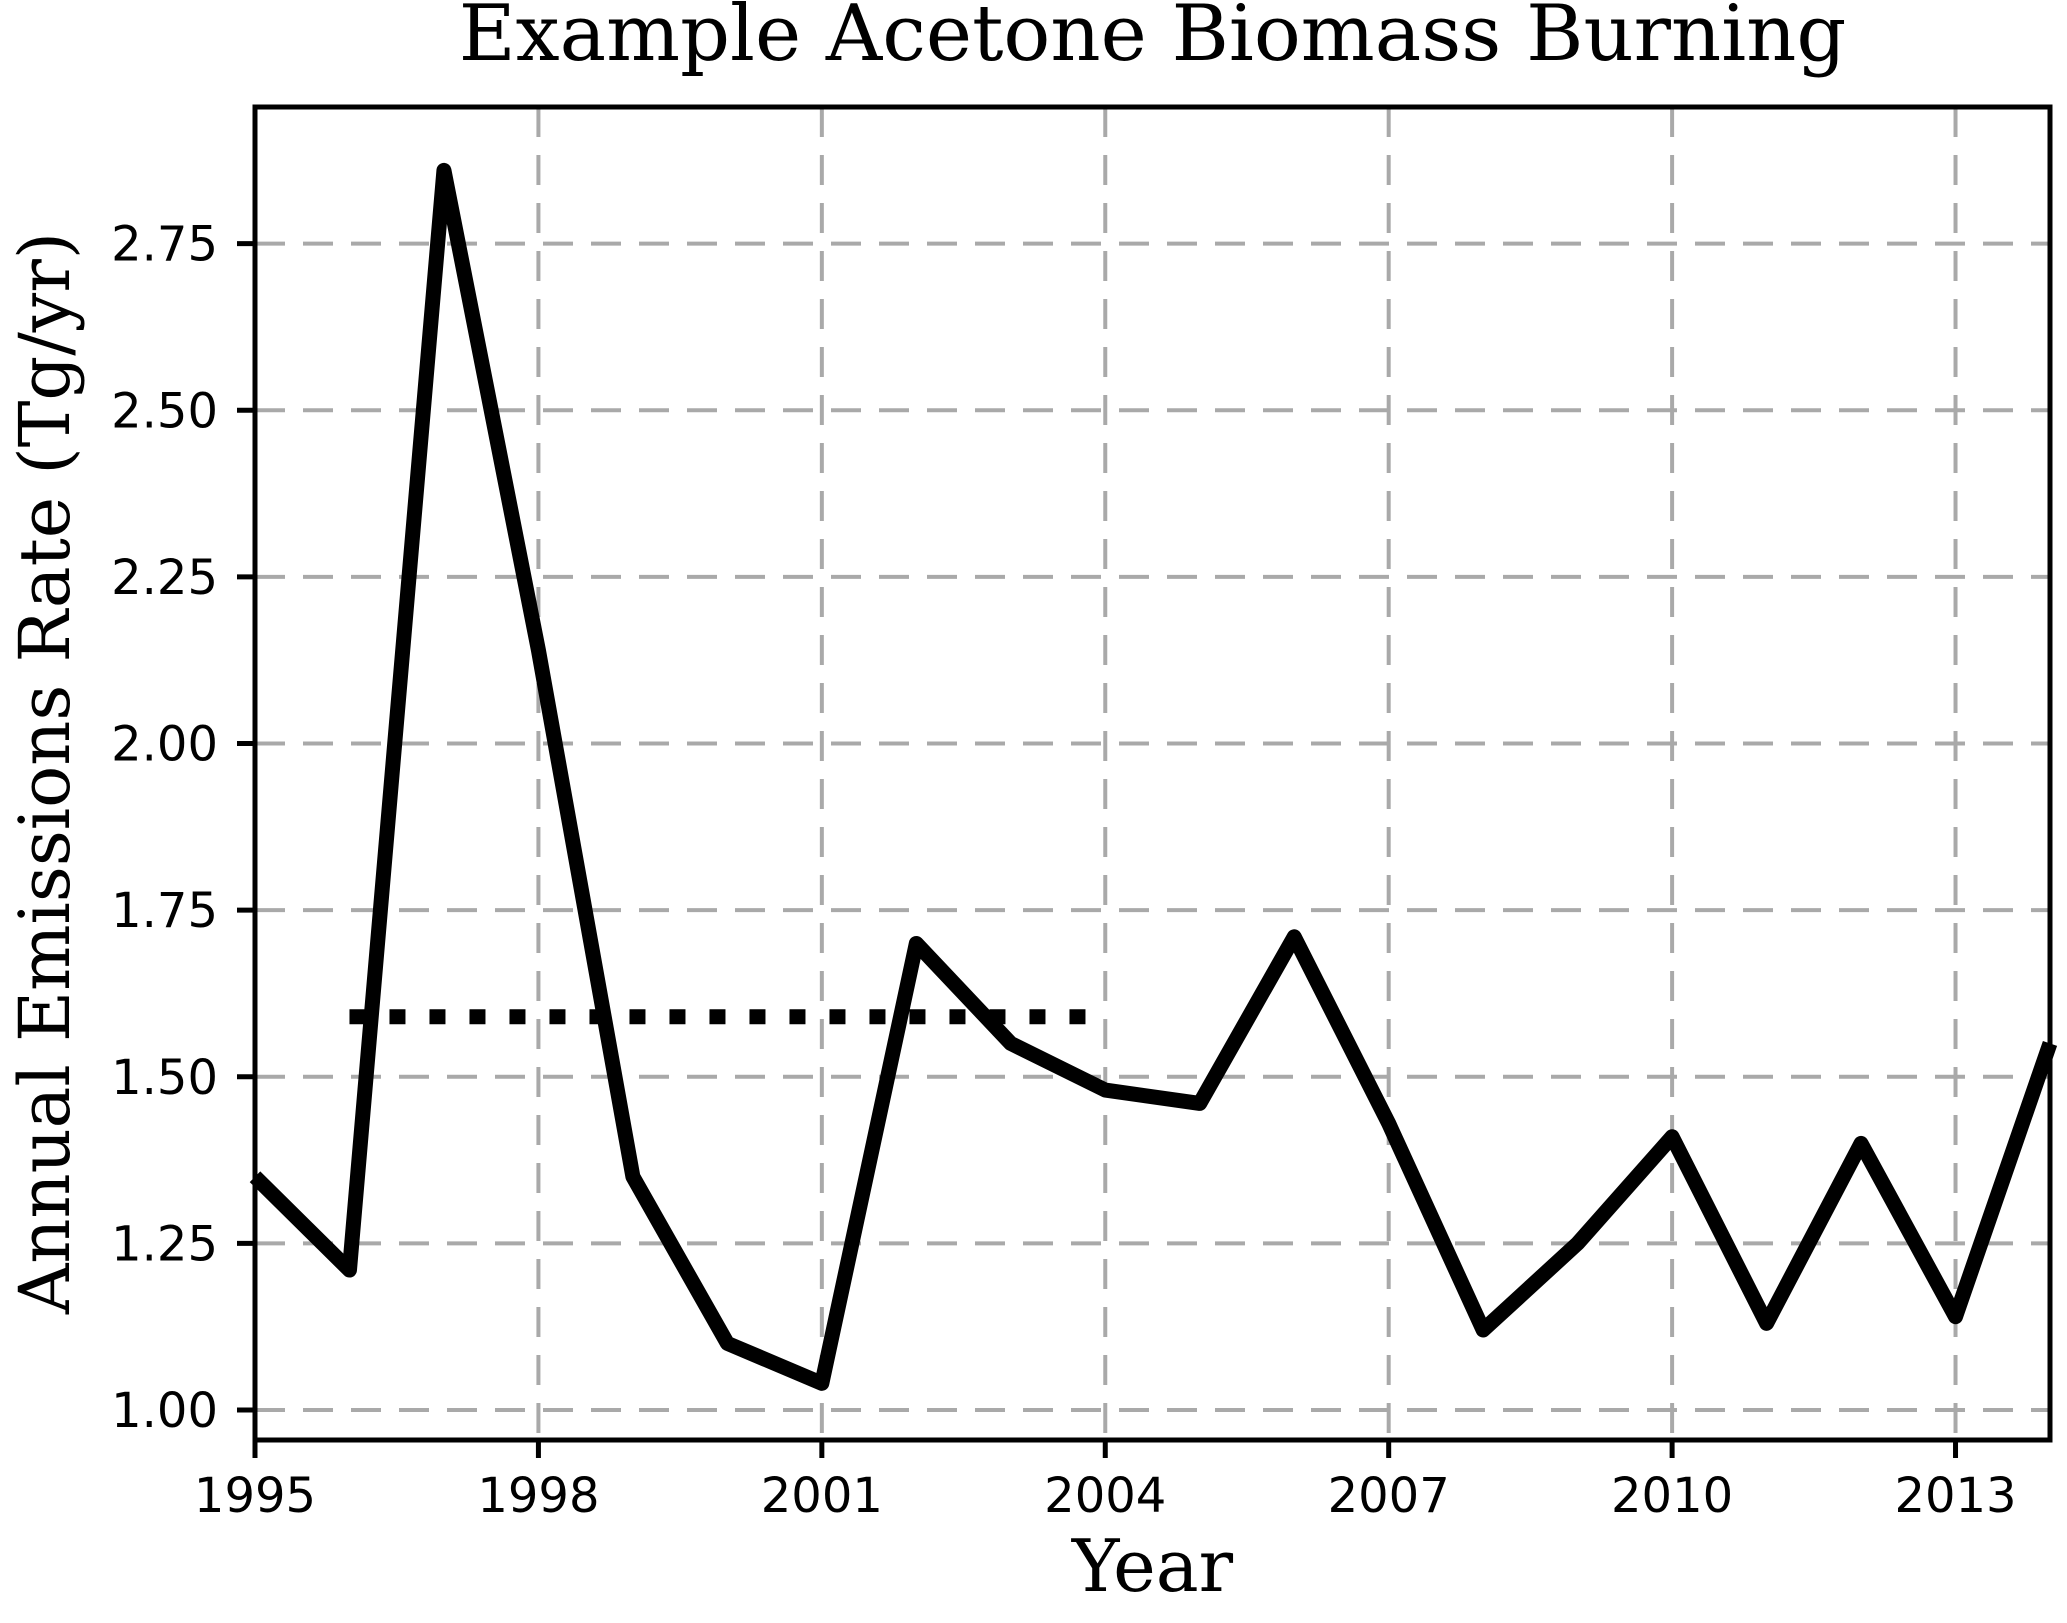 This screenshot has width=2067, height=1623. I want to click on y-tick-label: 1.50, so click(164, 1078).